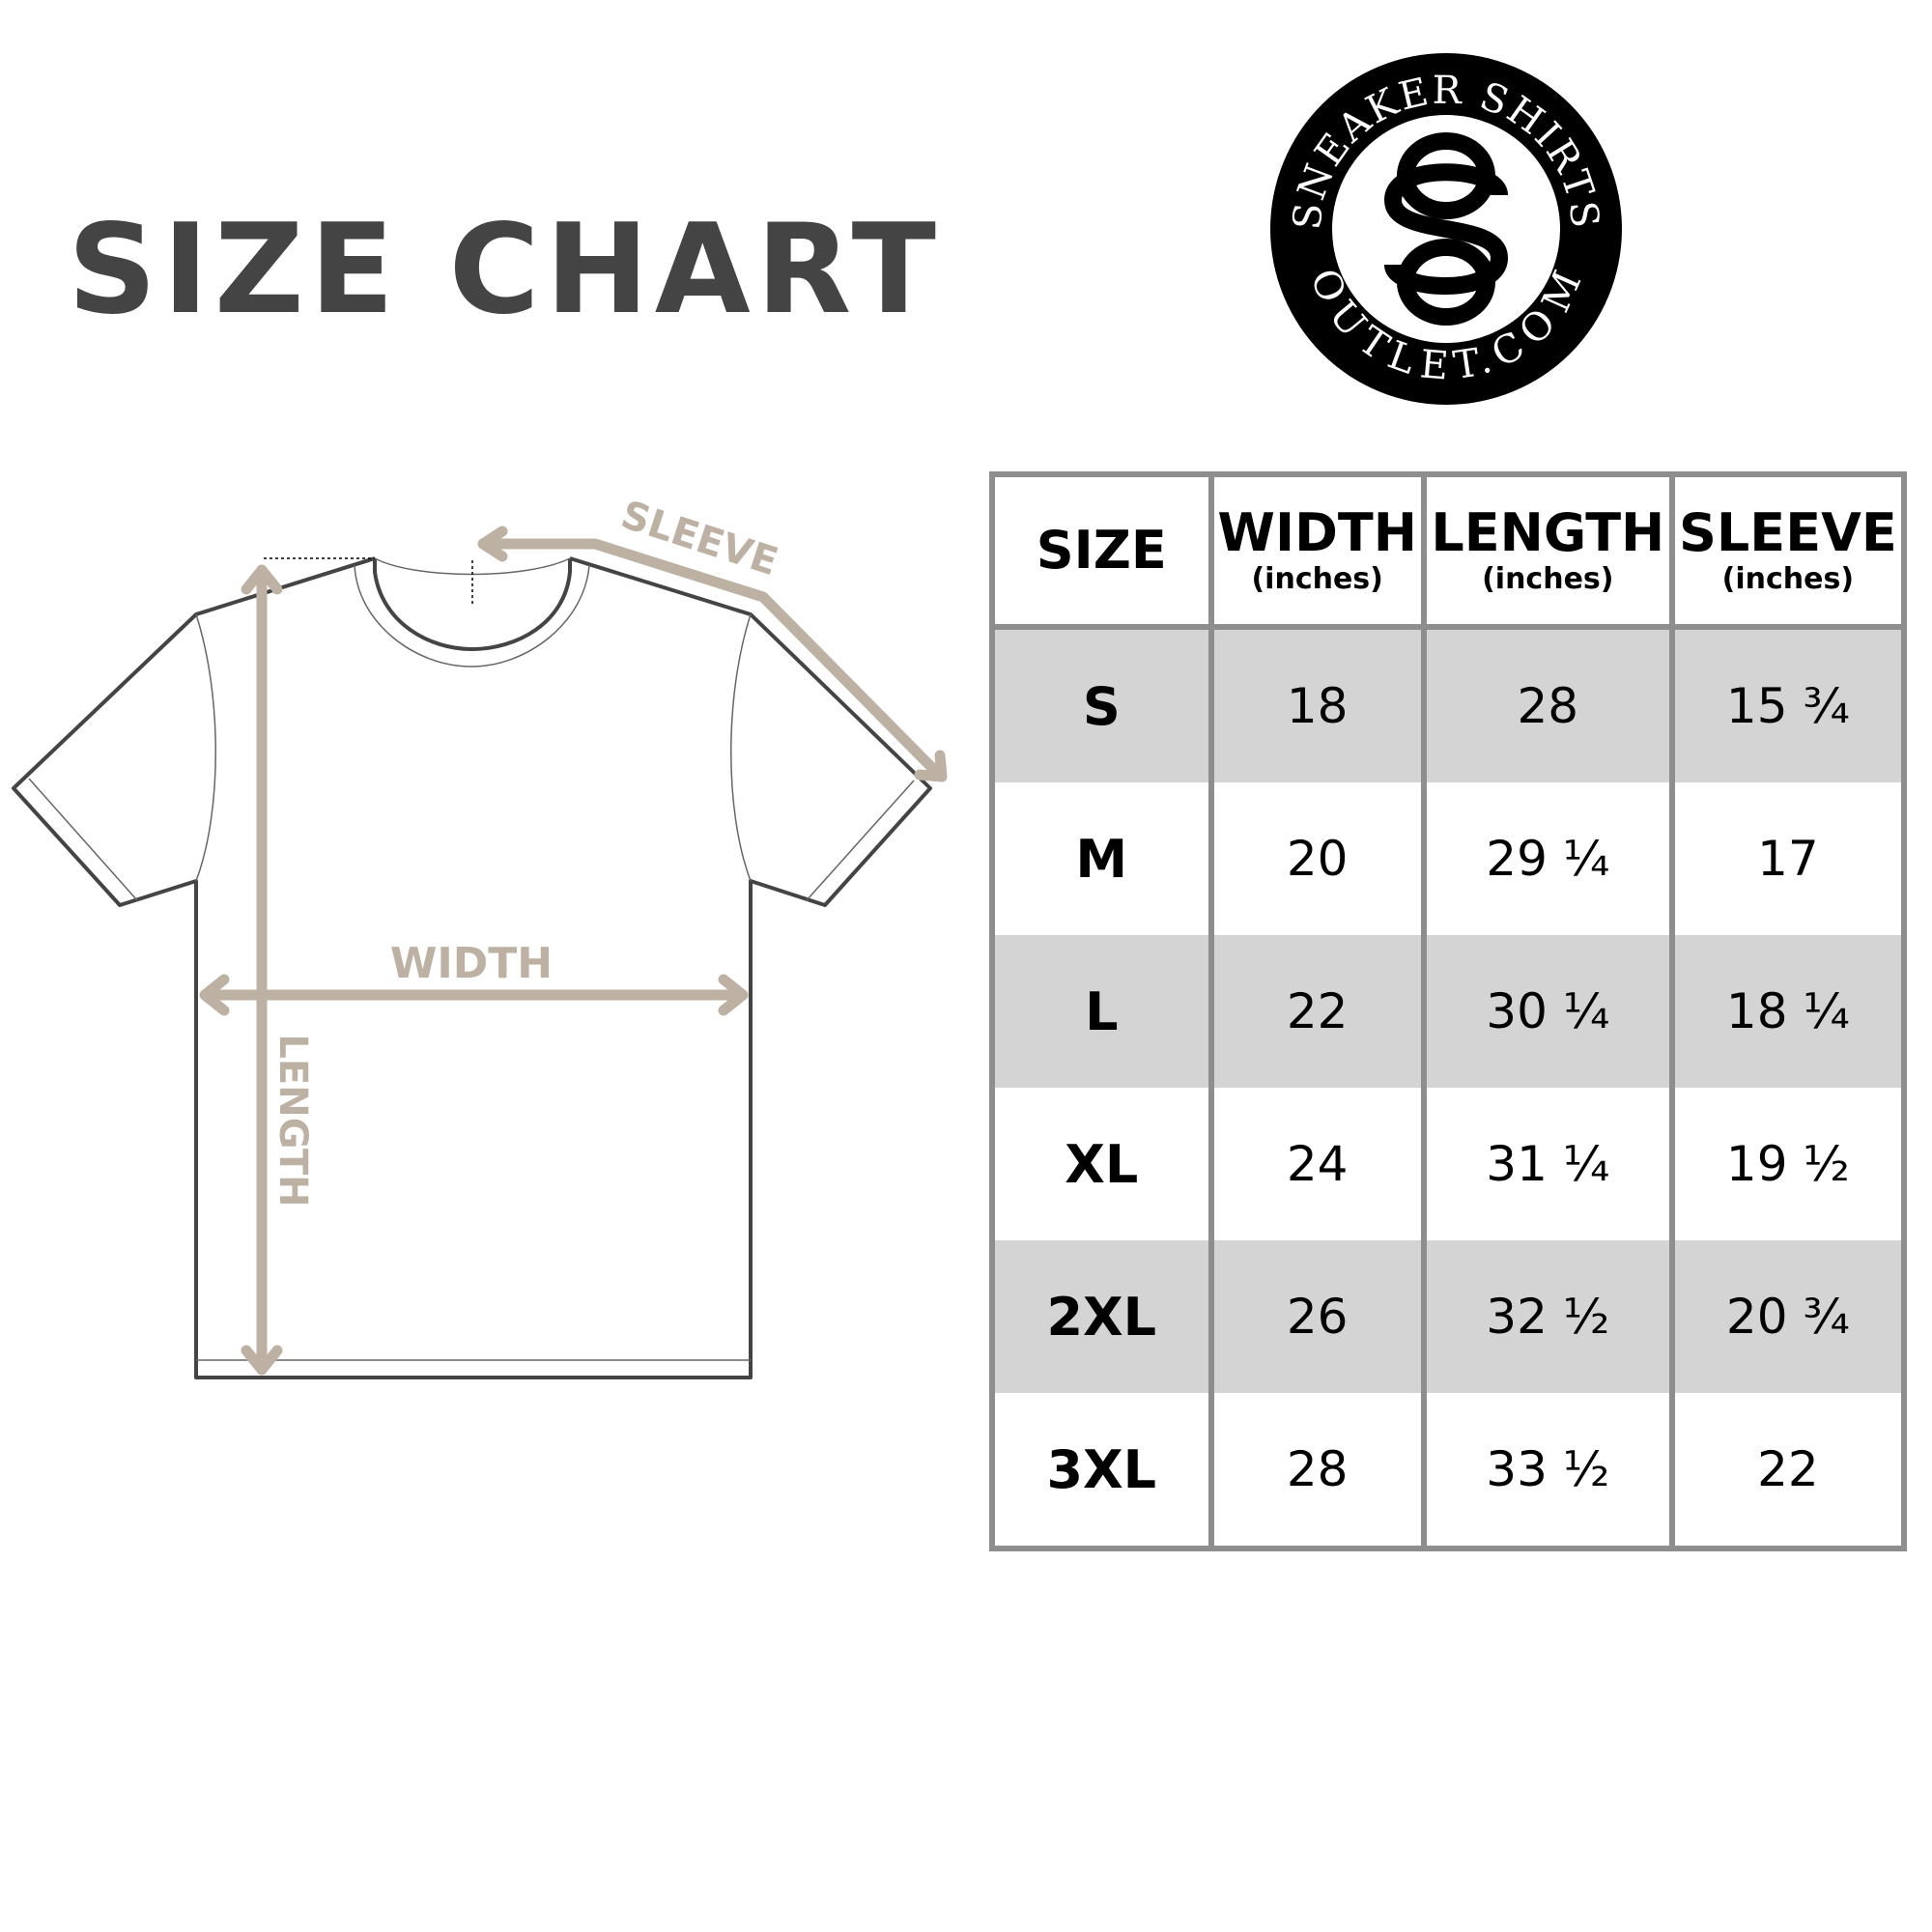 Image resolution: width=1932 pixels, height=1932 pixels. What do you see at coordinates (698, 538) in the screenshot?
I see `sleeve-label: SLEEVE` at bounding box center [698, 538].